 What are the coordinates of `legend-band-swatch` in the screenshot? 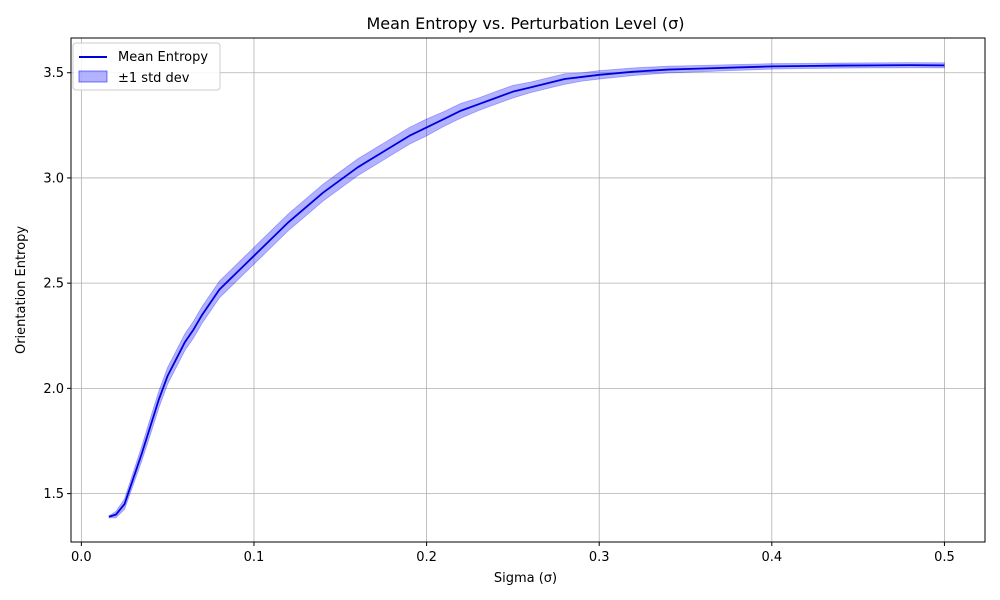 It's located at (93, 76).